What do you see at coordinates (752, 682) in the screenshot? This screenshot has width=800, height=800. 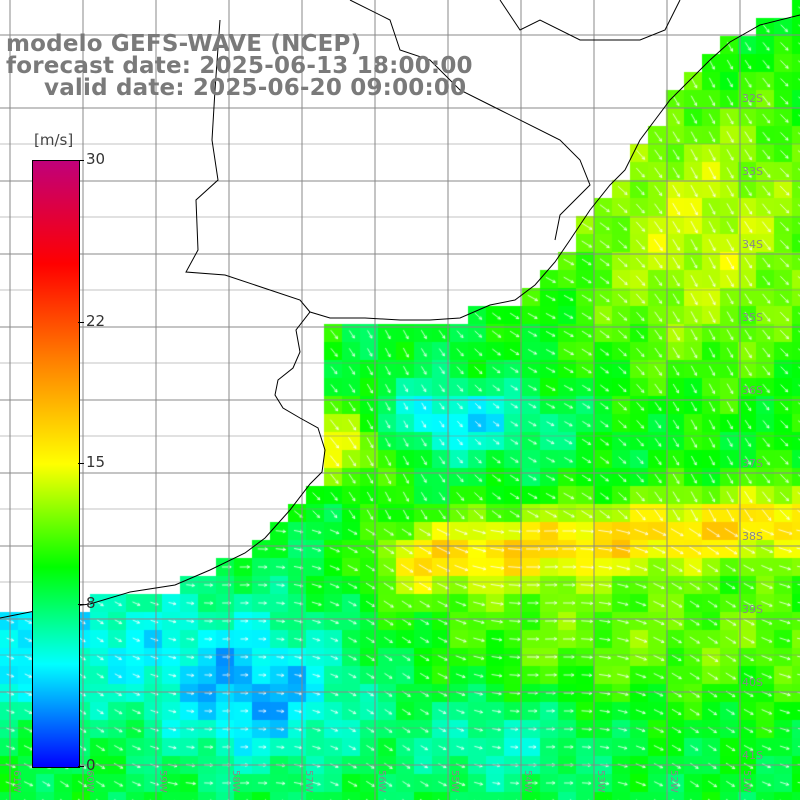 I see `latitude-label: 40S` at bounding box center [752, 682].